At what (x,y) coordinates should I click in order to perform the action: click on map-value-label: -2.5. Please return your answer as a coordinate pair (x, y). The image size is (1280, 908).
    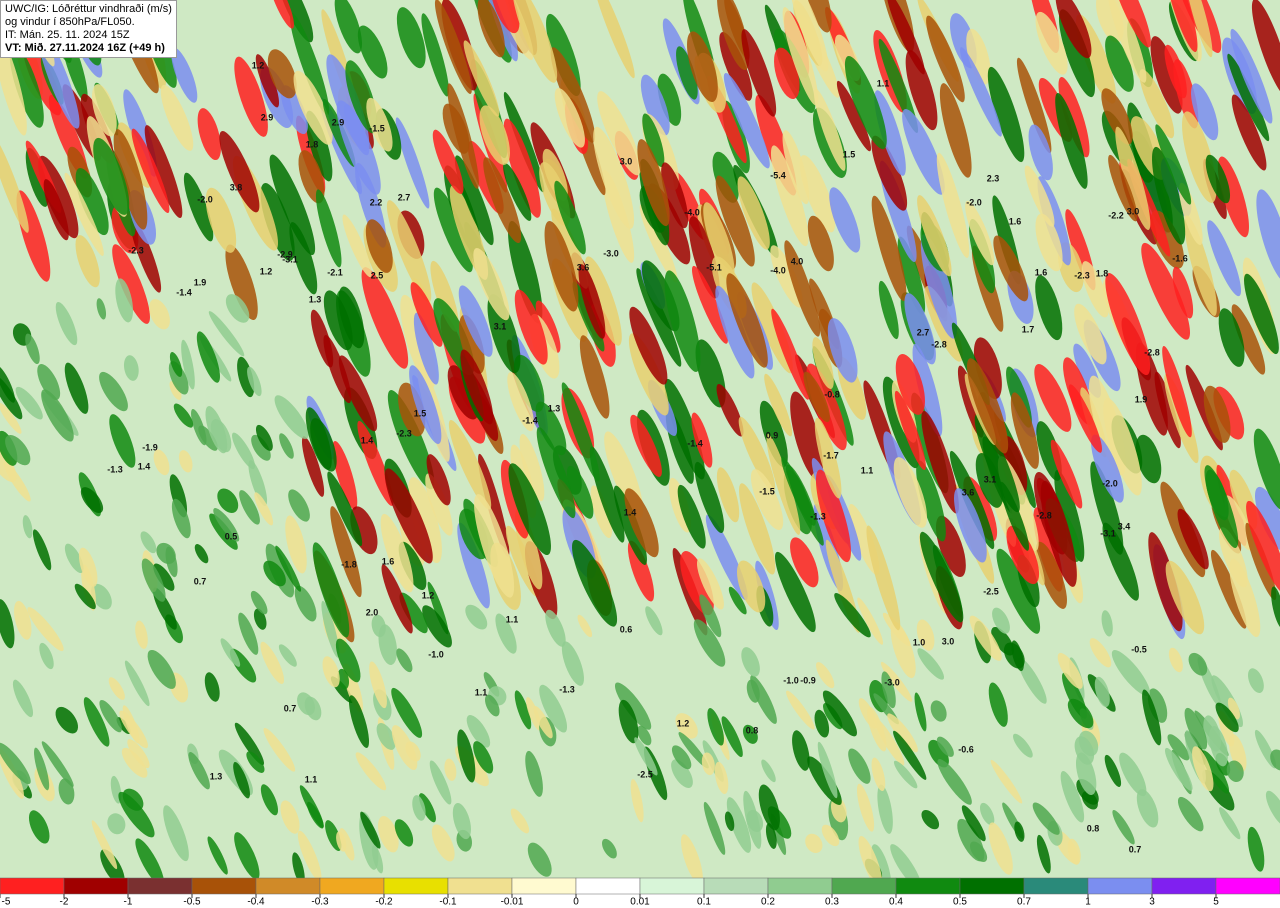
    Looking at the image, I should click on (645, 774).